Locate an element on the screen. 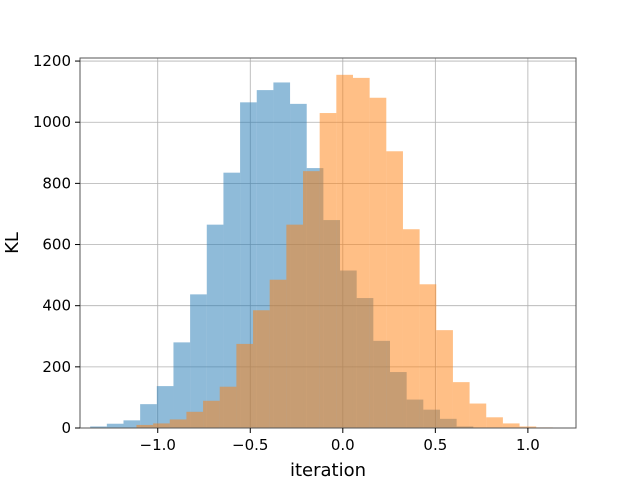 The image size is (640, 480). y-axis-label: KL is located at coordinates (12, 243).